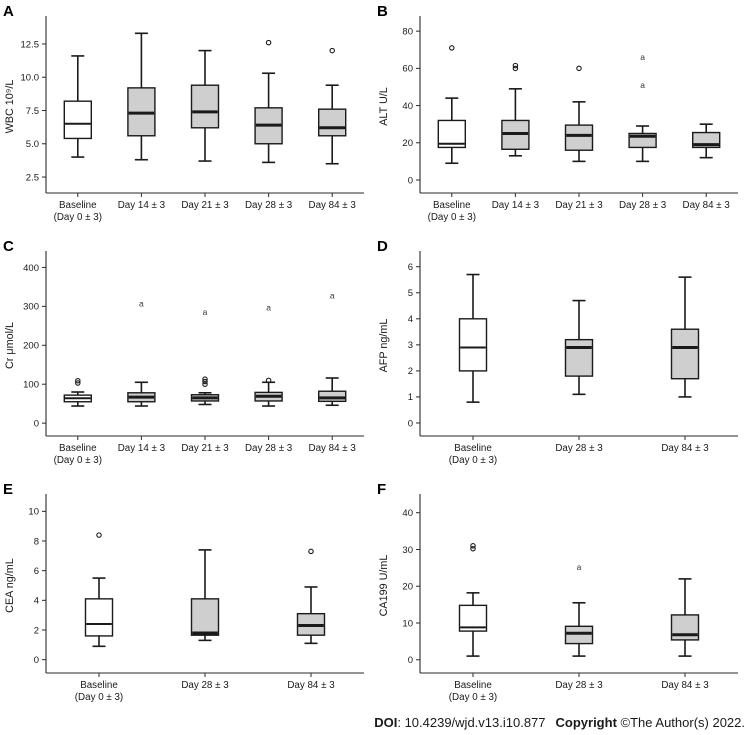  Describe the element at coordinates (8, 246) in the screenshot. I see `panel-letter-C: C` at that location.